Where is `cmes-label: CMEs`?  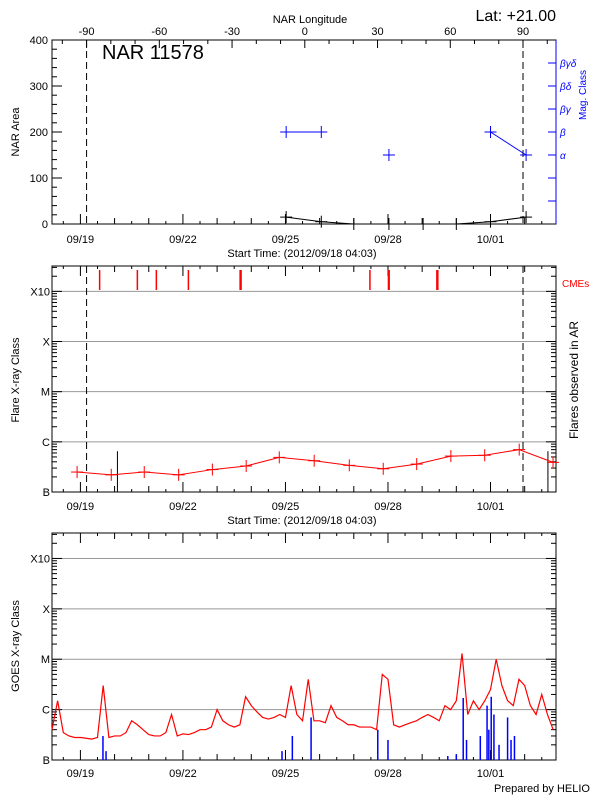 cmes-label: CMEs is located at coordinates (575, 284).